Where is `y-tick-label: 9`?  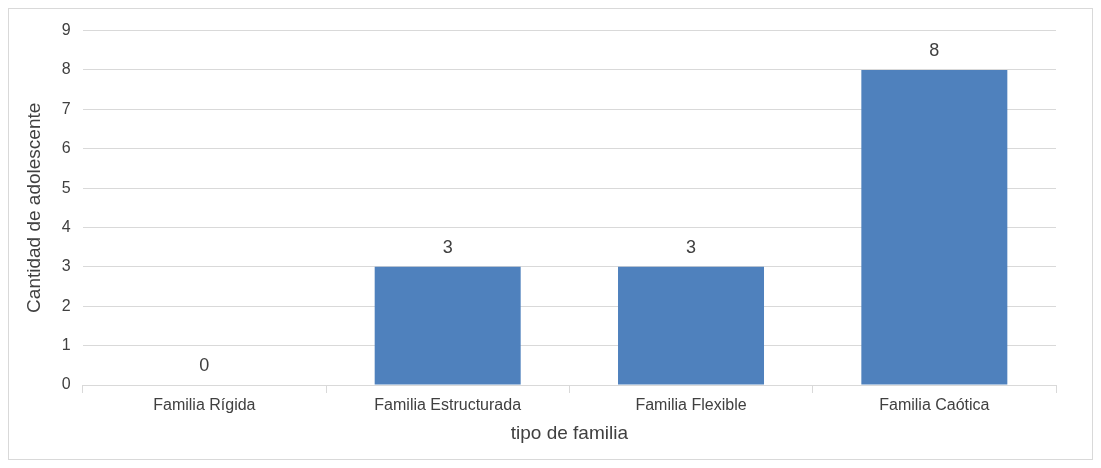 y-tick-label: 9 is located at coordinates (66, 30).